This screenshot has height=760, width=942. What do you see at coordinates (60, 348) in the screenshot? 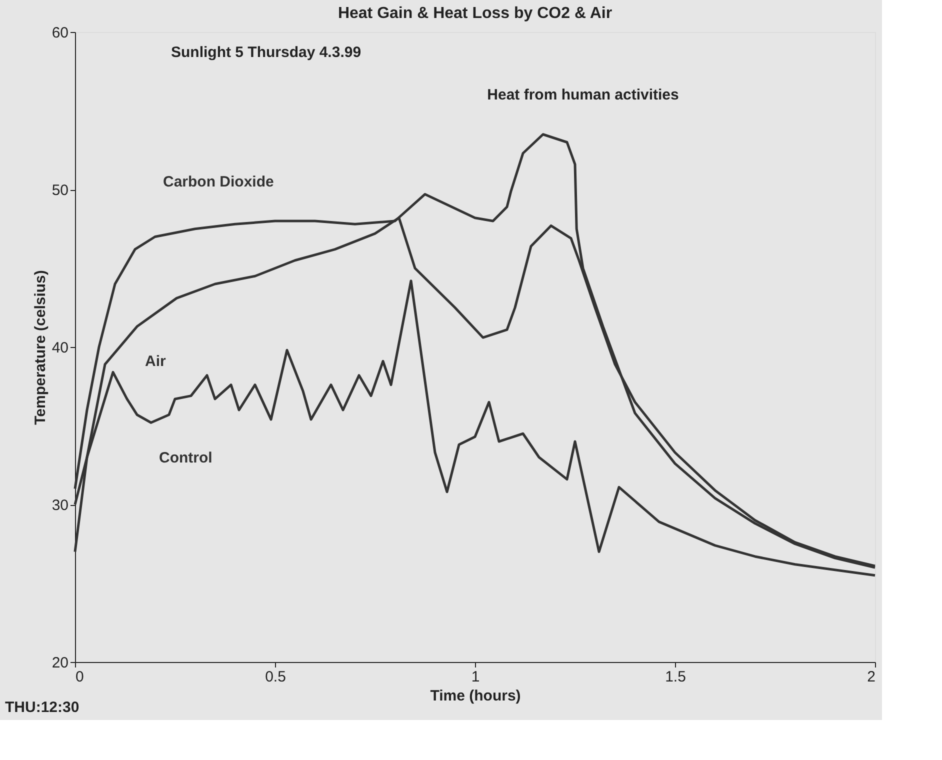
I see `y-tick-label: 40` at bounding box center [60, 348].